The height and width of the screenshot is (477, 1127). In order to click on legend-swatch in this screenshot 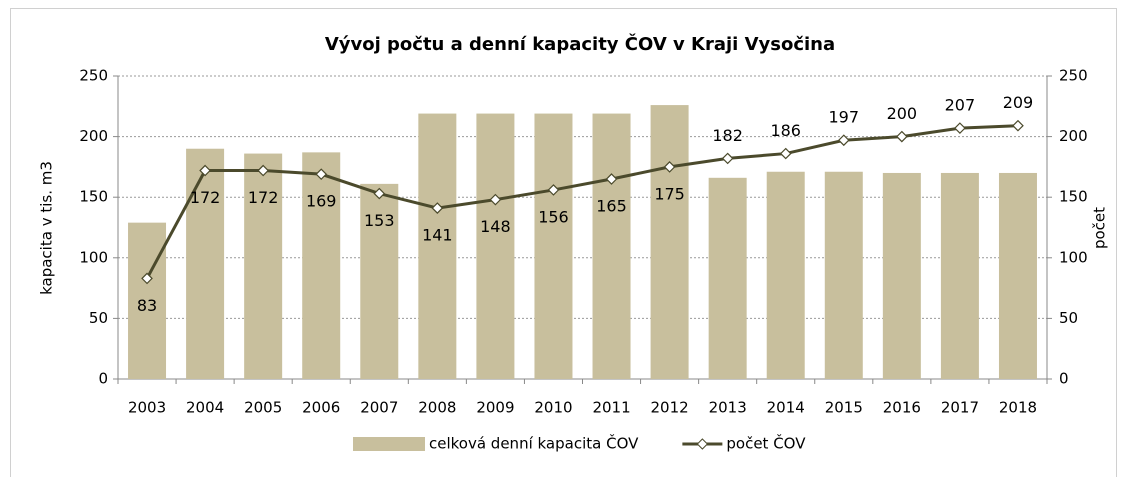, I will do `click(389, 444)`.